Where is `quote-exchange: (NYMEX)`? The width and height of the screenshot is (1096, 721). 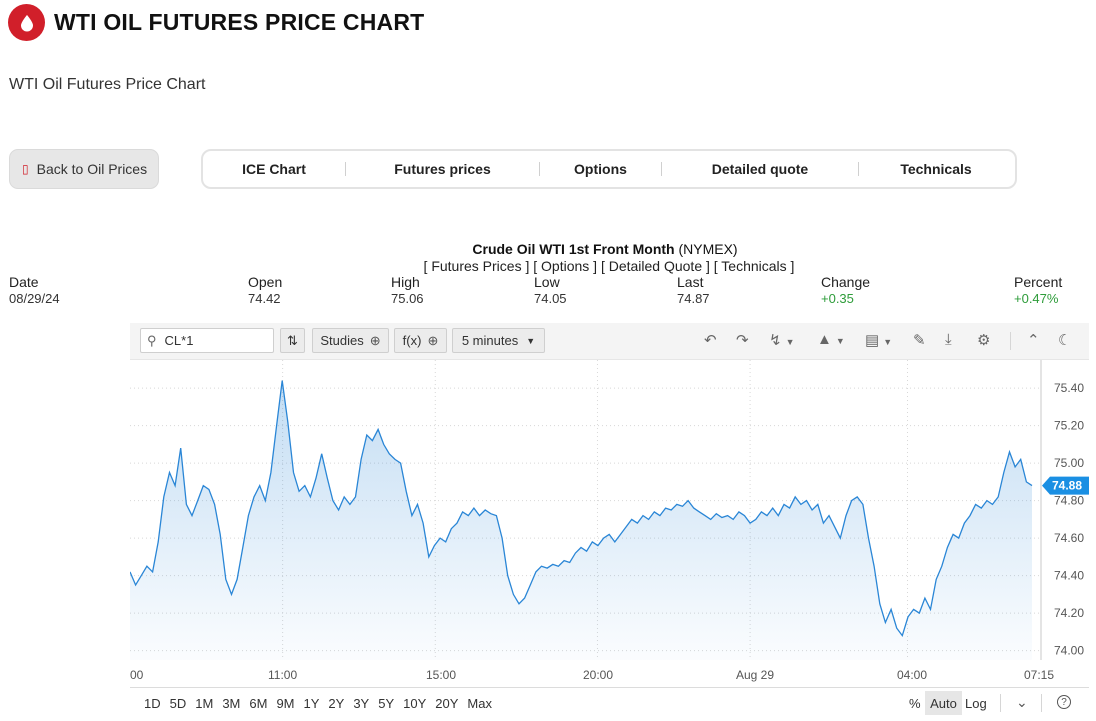 quote-exchange: (NYMEX) is located at coordinates (708, 249).